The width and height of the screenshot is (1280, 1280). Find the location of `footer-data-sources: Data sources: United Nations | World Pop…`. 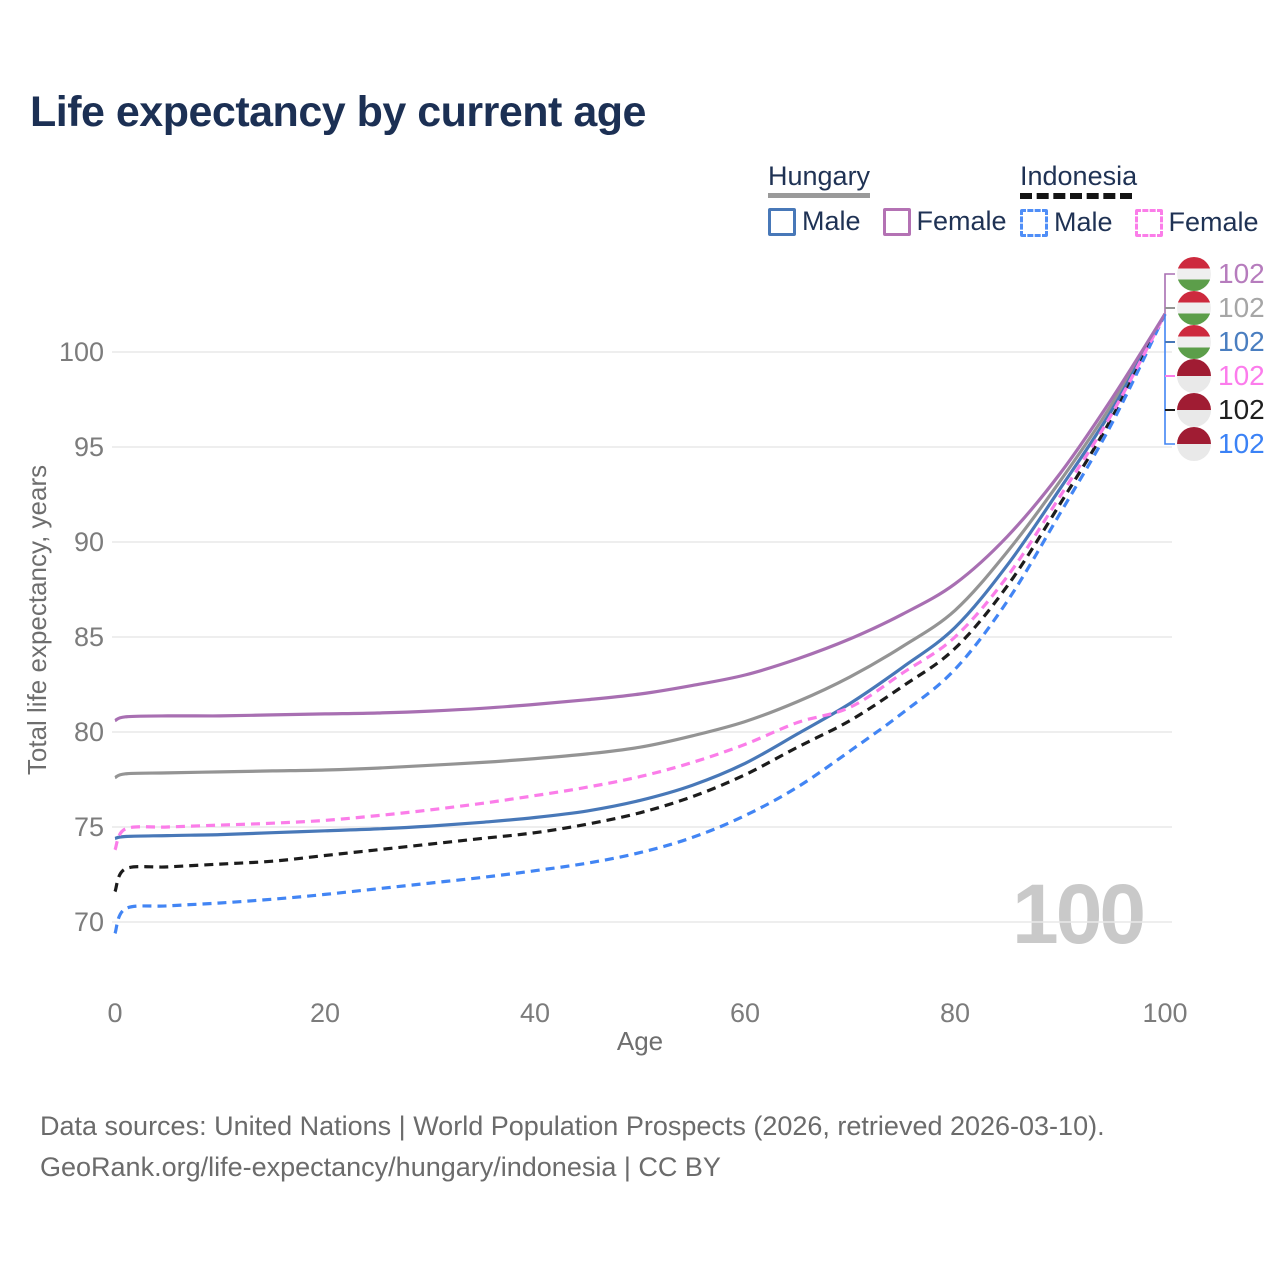

footer-data-sources: Data sources: United Nations | World Pop… is located at coordinates (572, 1126).